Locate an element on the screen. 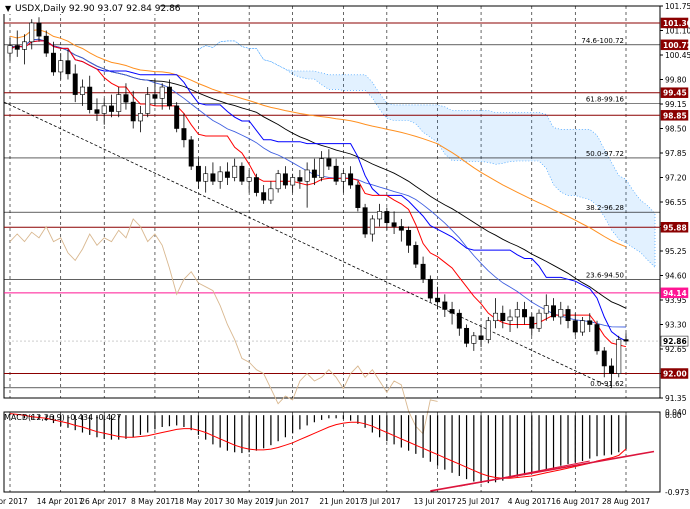  chart-title-box: ▼ USDX,Daily 92.90 93.07 92.84 92.86 is located at coordinates (90, 7).